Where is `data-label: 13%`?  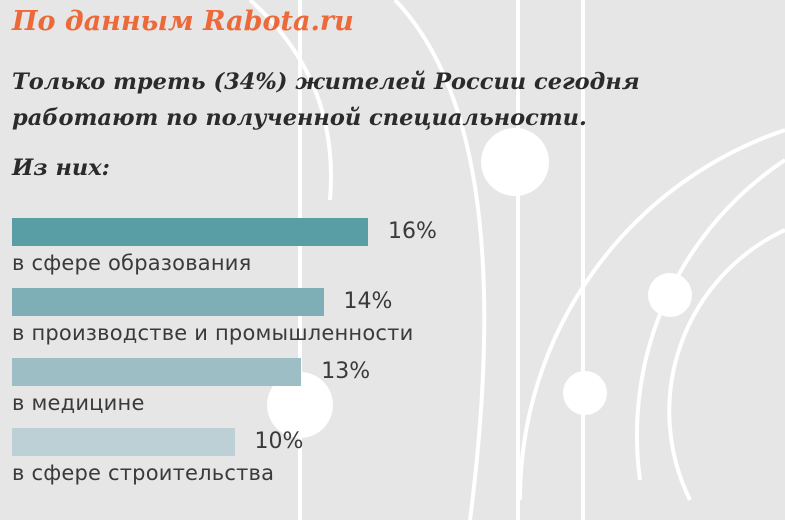
data-label: 13% is located at coordinates (346, 371).